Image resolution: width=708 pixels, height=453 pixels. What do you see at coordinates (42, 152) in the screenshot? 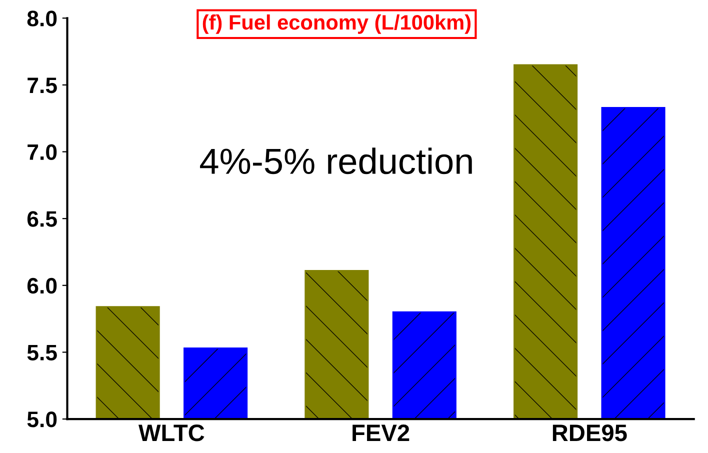
I see `y-tick-label: 7.0` at bounding box center [42, 152].